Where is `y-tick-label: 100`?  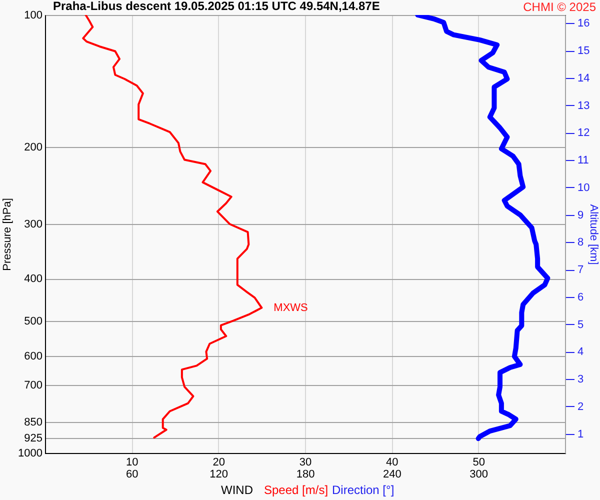
y-tick-label: 100 is located at coordinates (33, 16).